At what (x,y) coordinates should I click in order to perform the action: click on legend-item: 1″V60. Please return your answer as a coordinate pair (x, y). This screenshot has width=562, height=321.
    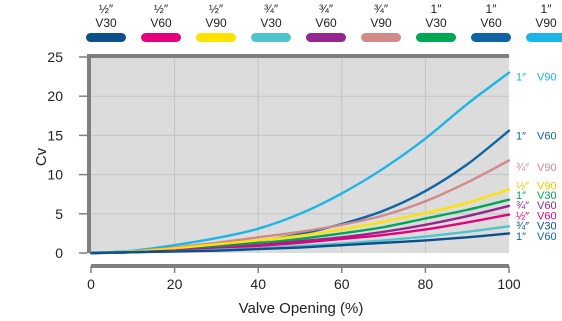
    Looking at the image, I should click on (491, 22).